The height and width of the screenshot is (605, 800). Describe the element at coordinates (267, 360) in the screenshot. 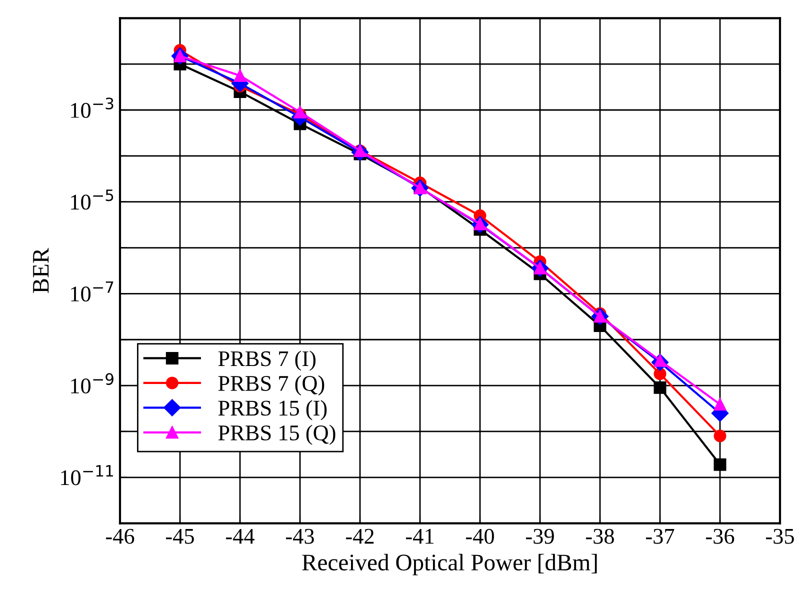

I see `legend-label: PRBS 7 (I)` at that location.